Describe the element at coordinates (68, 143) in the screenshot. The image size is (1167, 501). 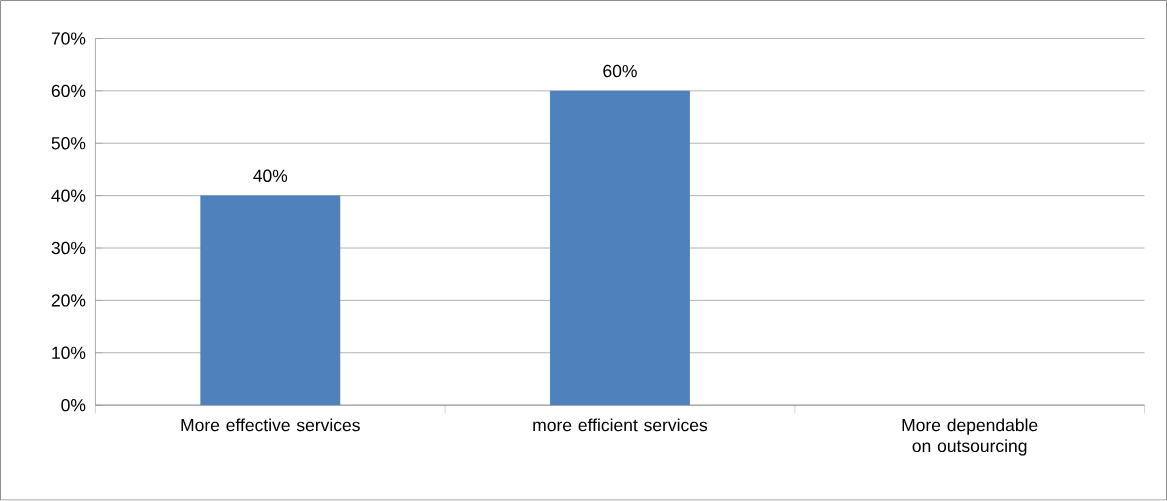
I see `y-tick-label: 50%` at that location.